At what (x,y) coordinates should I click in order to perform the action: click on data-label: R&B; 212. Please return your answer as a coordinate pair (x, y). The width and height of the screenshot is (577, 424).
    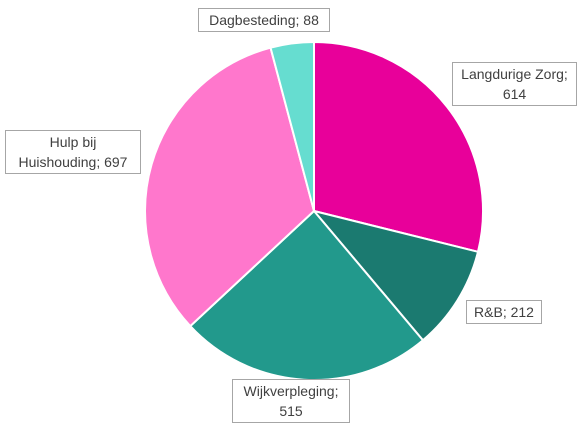
    Looking at the image, I should click on (504, 312).